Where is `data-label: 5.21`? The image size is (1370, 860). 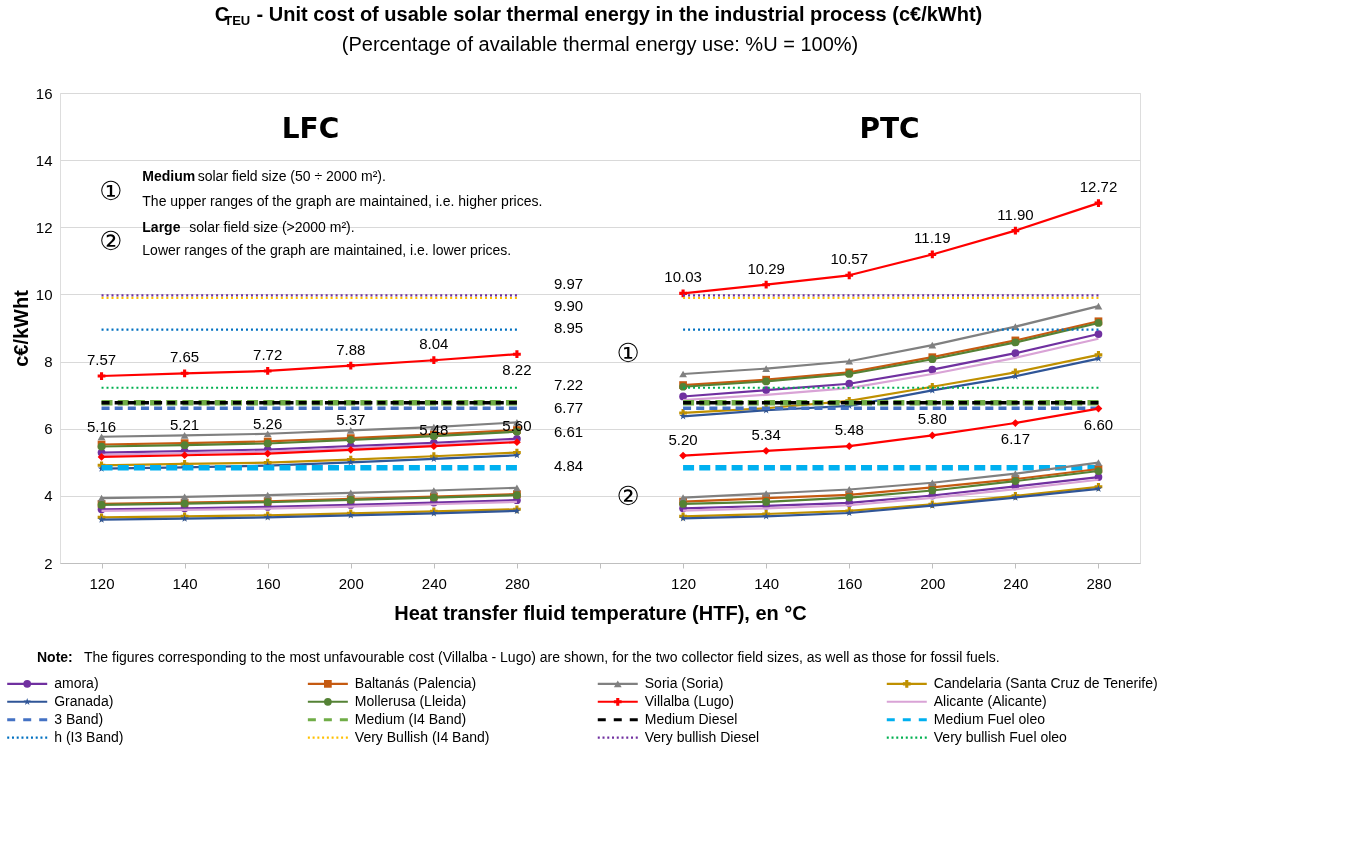 data-label: 5.21 is located at coordinates (185, 425).